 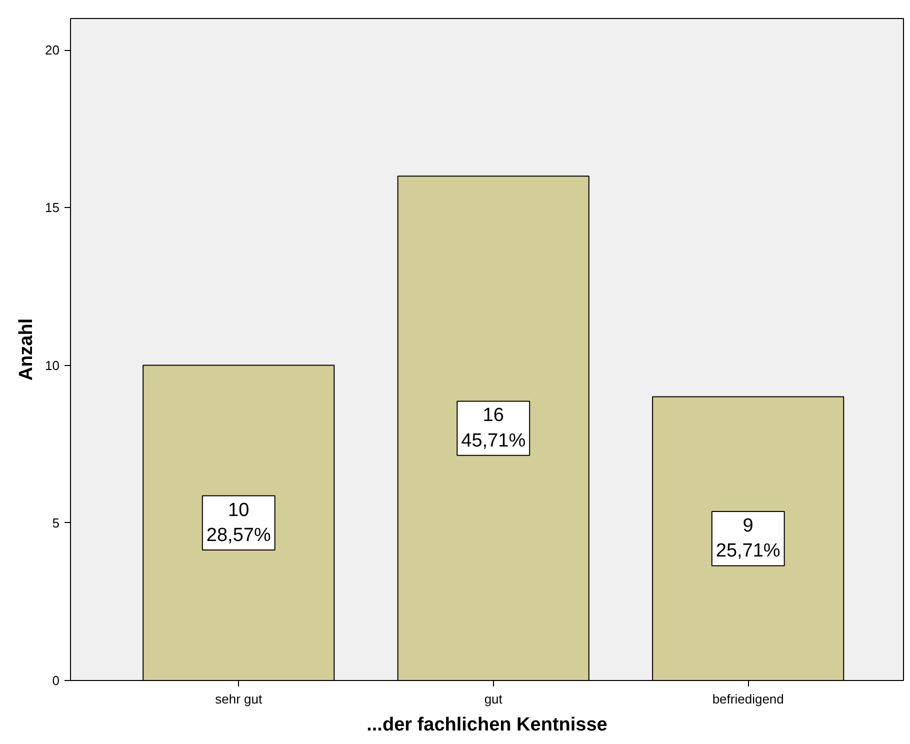 I want to click on y-axis-title: Anzahl, so click(x=27, y=349).